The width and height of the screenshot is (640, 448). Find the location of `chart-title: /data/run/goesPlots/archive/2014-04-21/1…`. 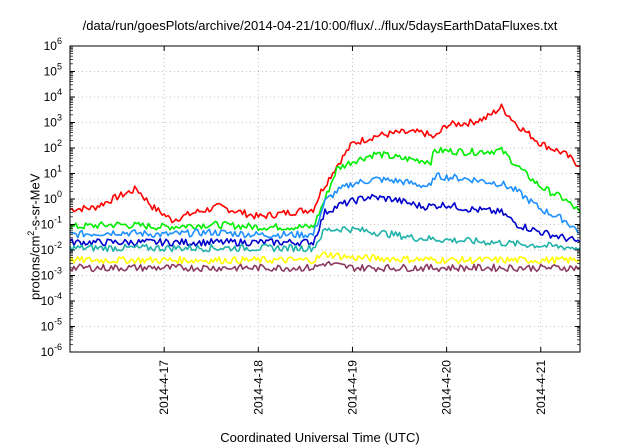

chart-title: /data/run/goesPlots/archive/2014-04-21/1… is located at coordinates (320, 25).